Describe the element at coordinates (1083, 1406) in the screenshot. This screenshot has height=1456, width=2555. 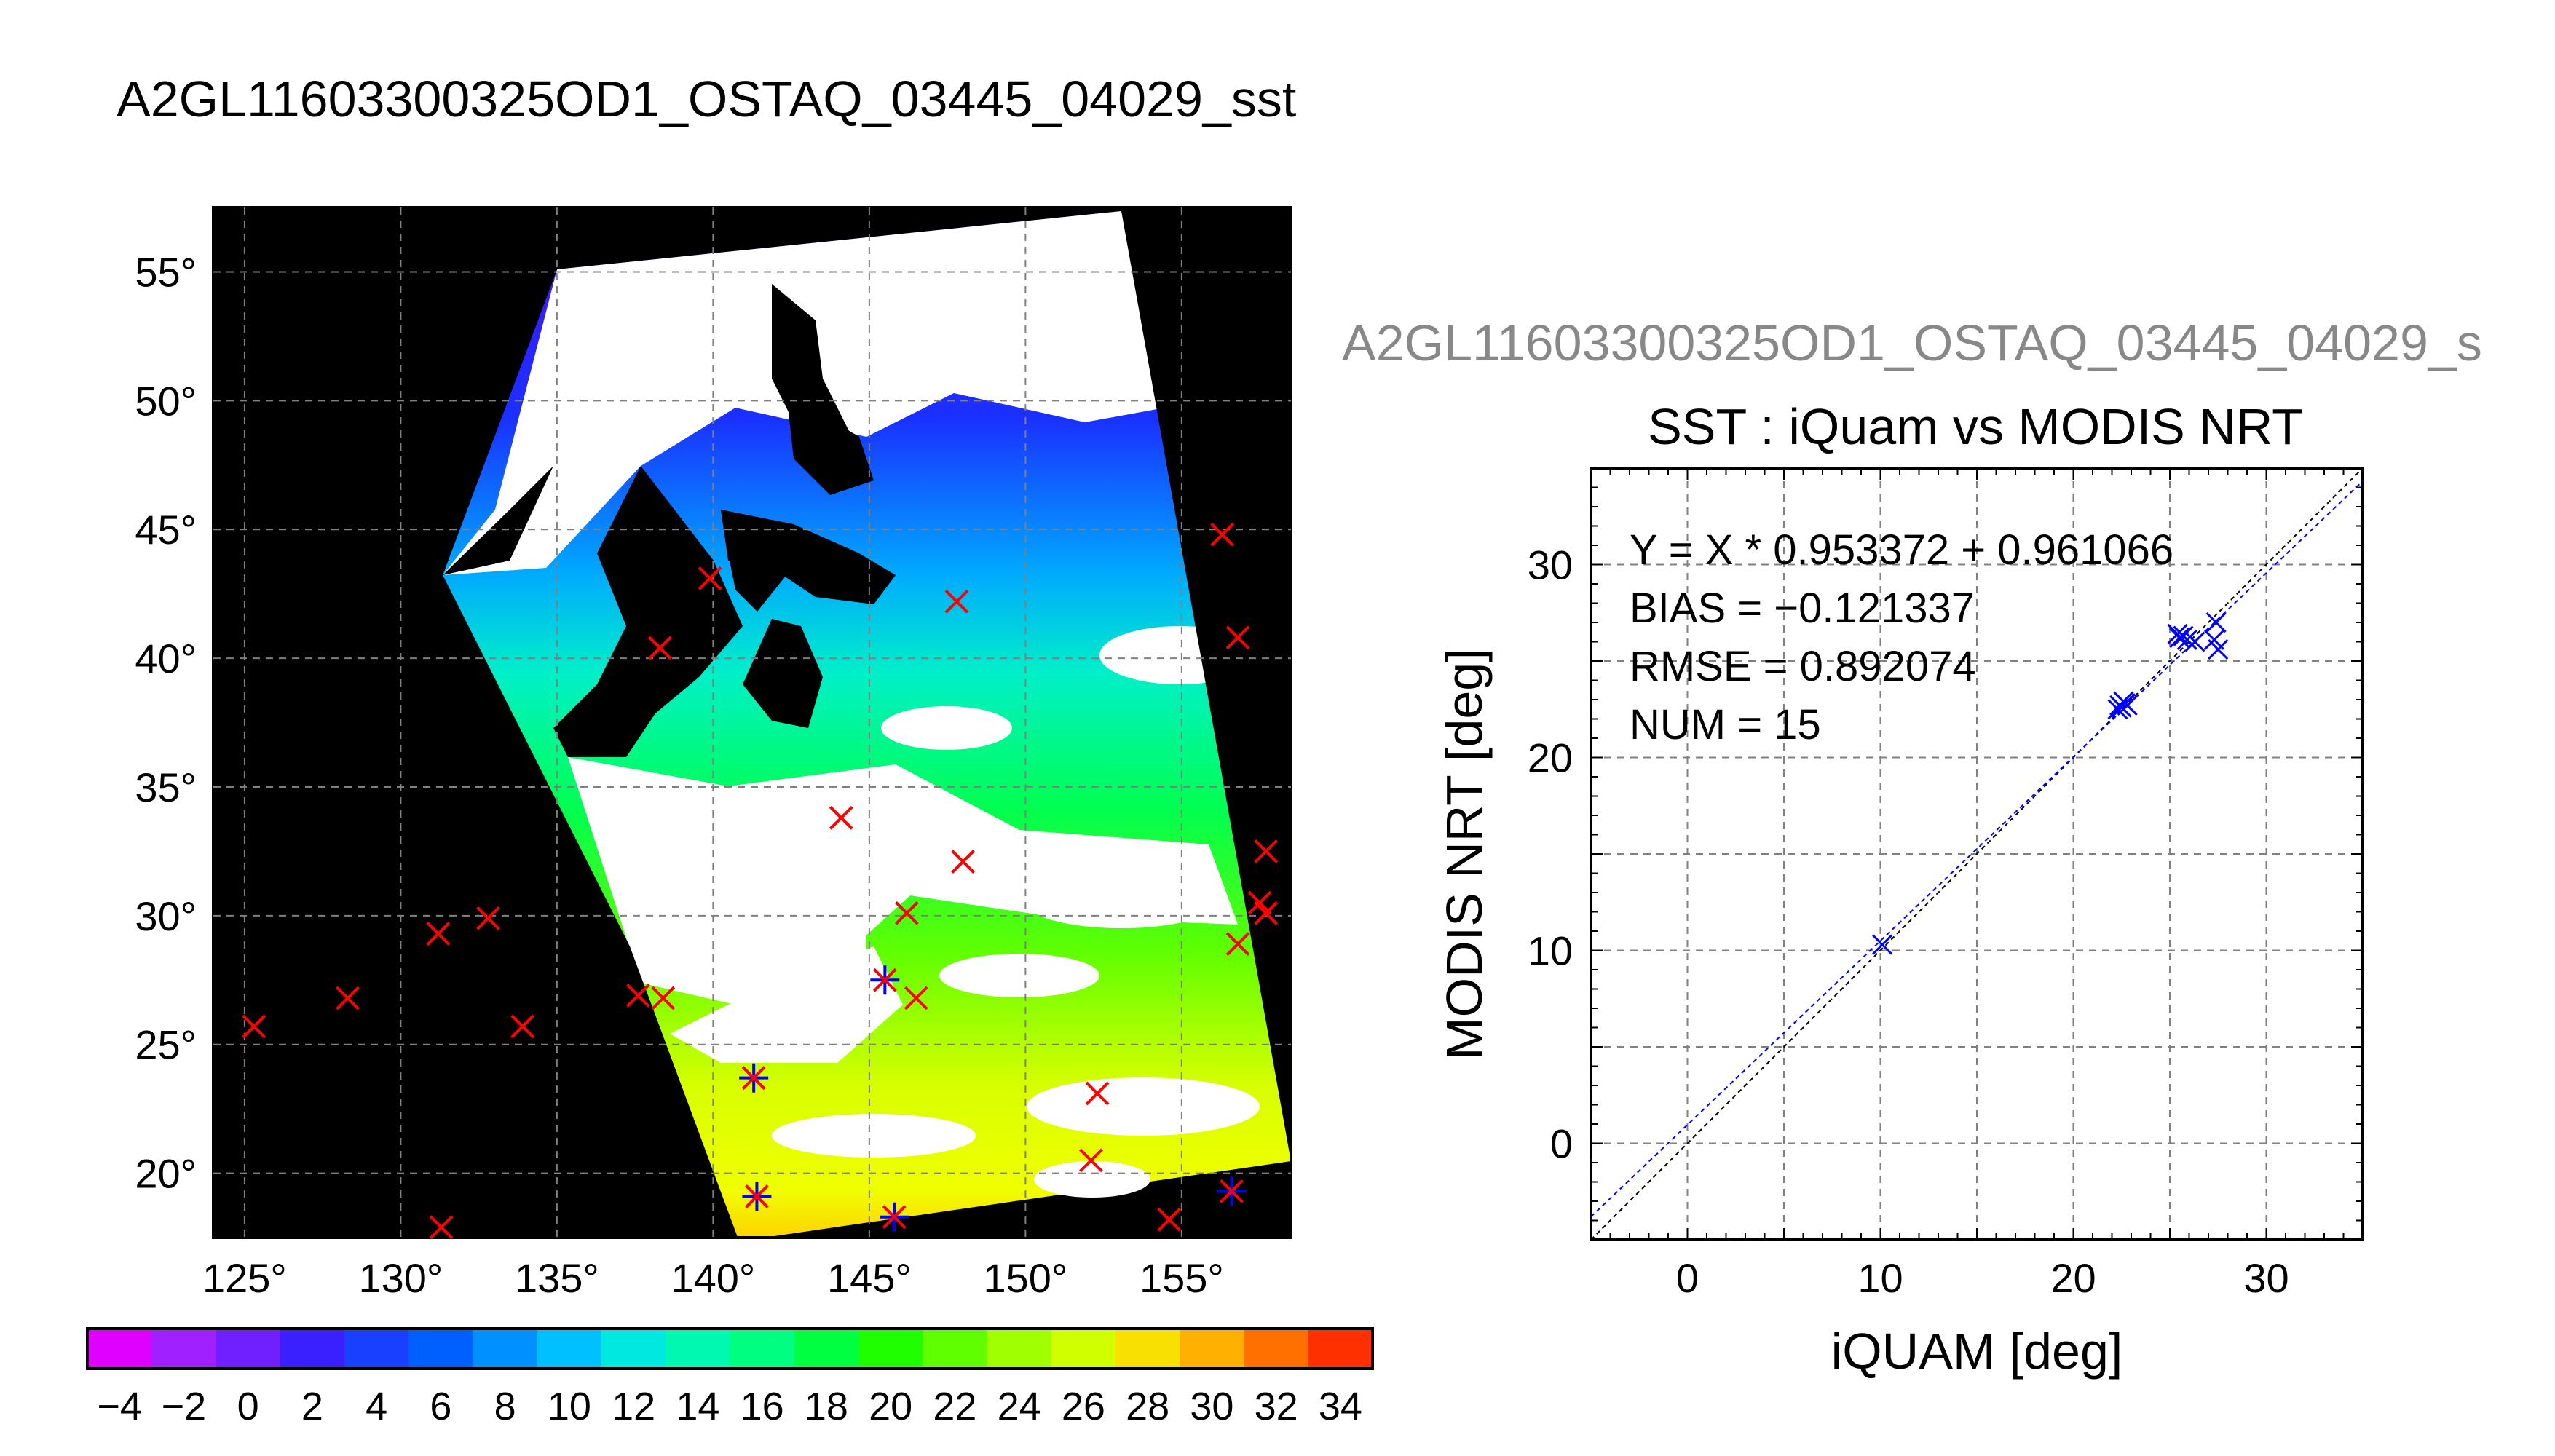
I see `colorbar-tick-label: 26` at that location.